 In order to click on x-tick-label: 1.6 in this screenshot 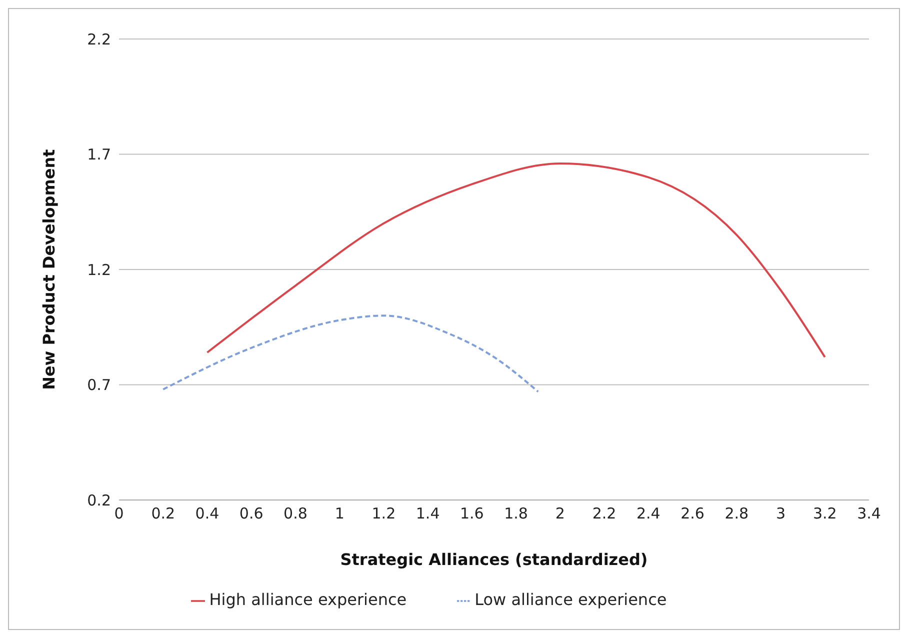, I will do `click(472, 513)`.